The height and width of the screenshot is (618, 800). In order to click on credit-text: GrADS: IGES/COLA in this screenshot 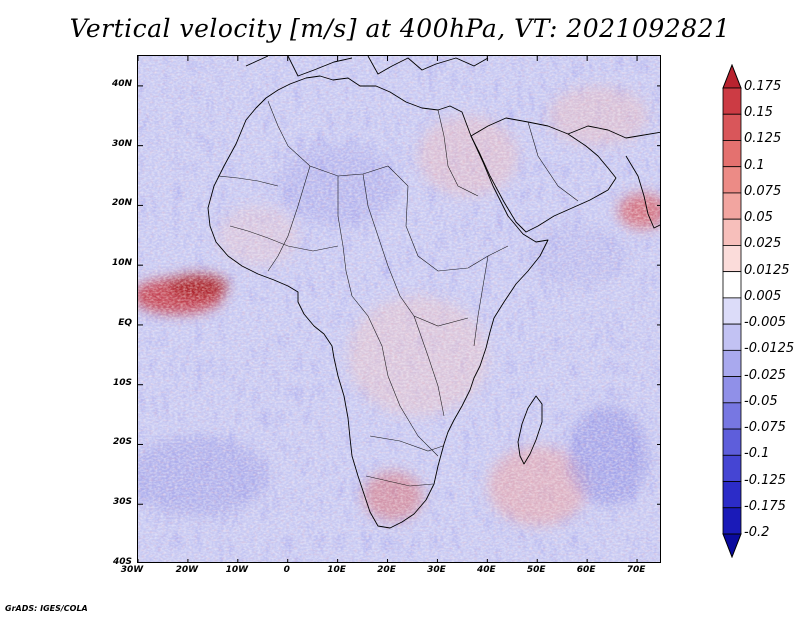, I will do `click(46, 608)`.